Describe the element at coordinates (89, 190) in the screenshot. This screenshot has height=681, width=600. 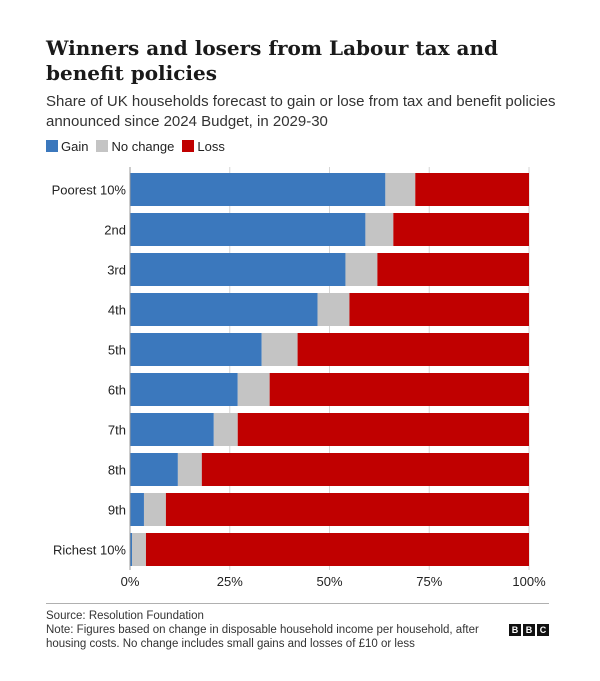
I see `category-label: Poorest 10%` at that location.